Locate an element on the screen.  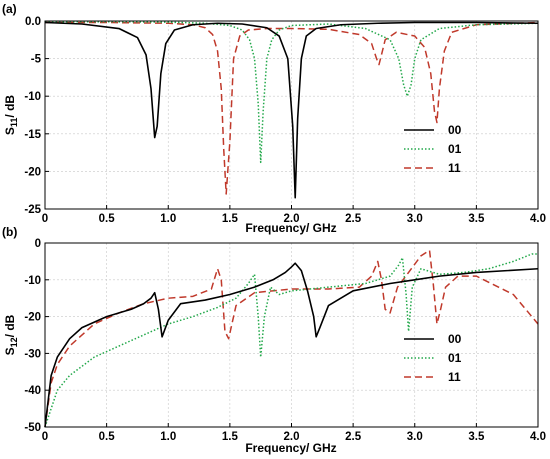
panel-a-legend-label-01: 01 is located at coordinates (455, 149).